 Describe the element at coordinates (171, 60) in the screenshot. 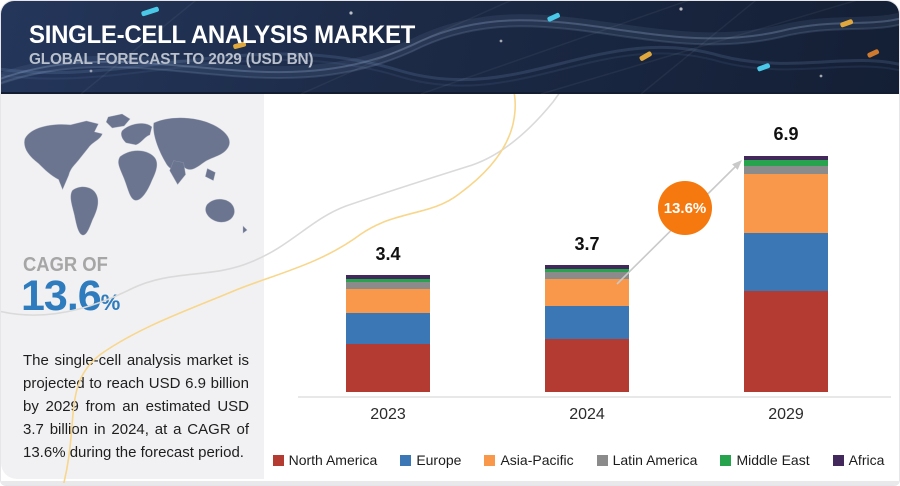

I see `page-subtitle: GLOBAL FORECAST TO 2029 (USD BN)` at that location.